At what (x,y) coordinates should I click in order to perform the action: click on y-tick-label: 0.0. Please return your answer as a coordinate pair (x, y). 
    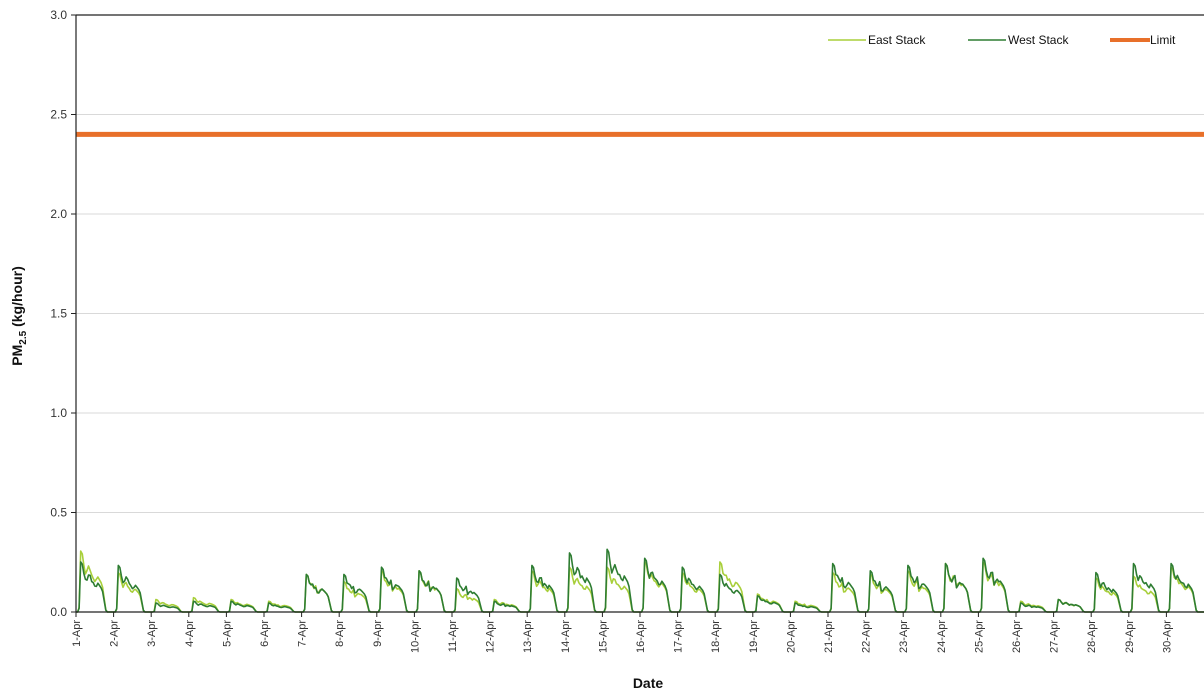
    Looking at the image, I should click on (58, 612).